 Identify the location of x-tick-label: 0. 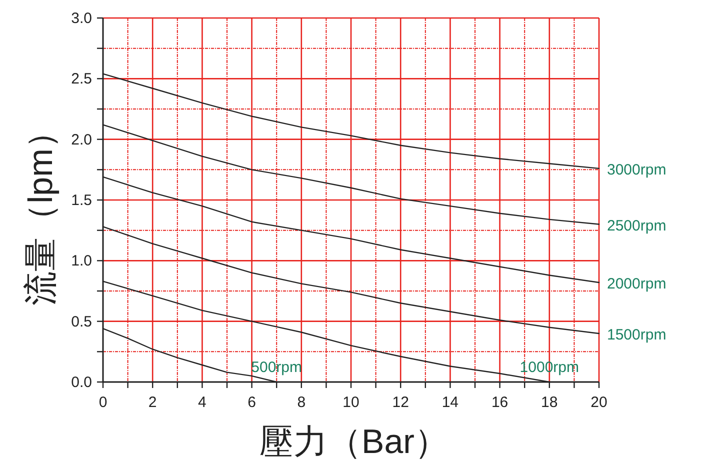
(103, 402).